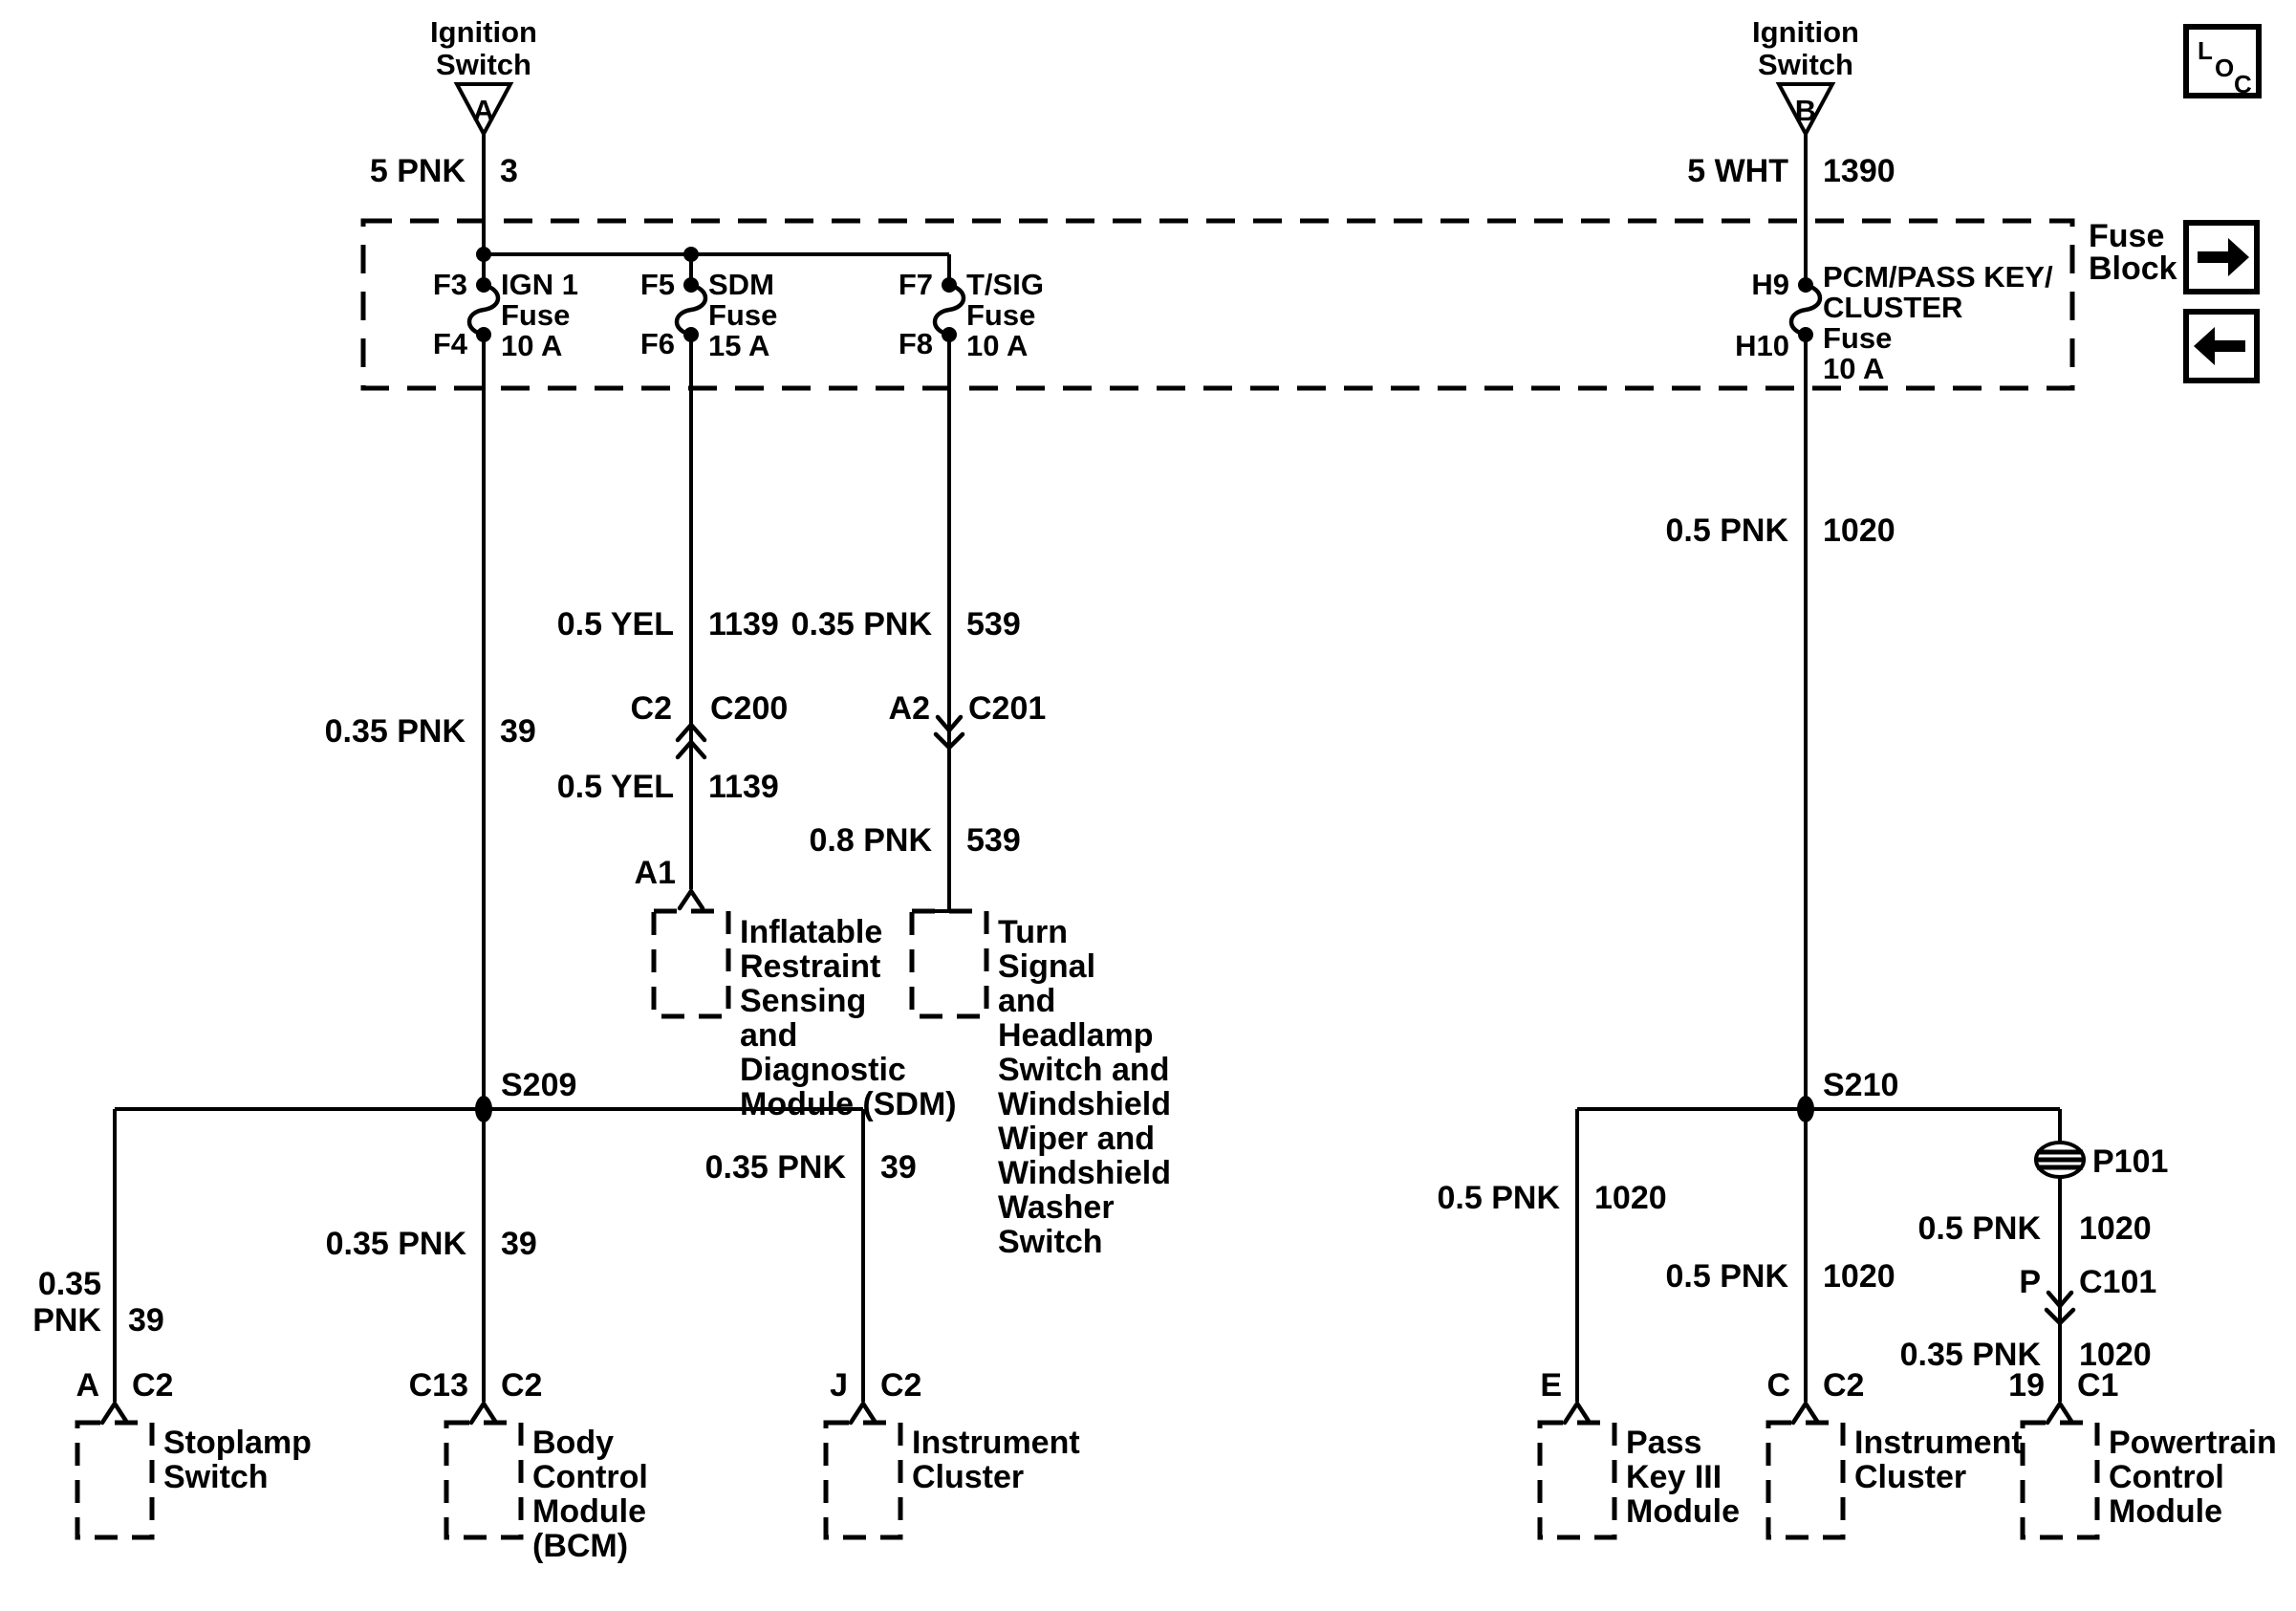 The height and width of the screenshot is (1611, 2296). What do you see at coordinates (1805, 32) in the screenshot?
I see `source-b-label-line1: Ignition` at bounding box center [1805, 32].